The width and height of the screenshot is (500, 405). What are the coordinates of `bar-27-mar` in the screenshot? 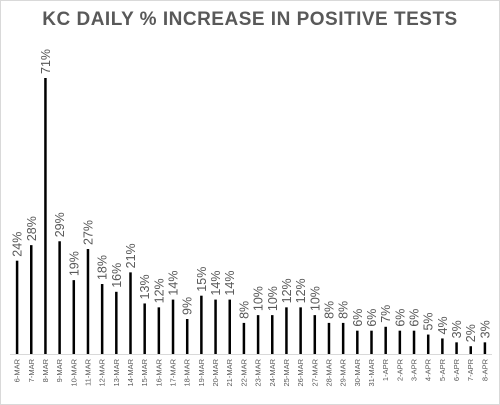 It's located at (315, 334).